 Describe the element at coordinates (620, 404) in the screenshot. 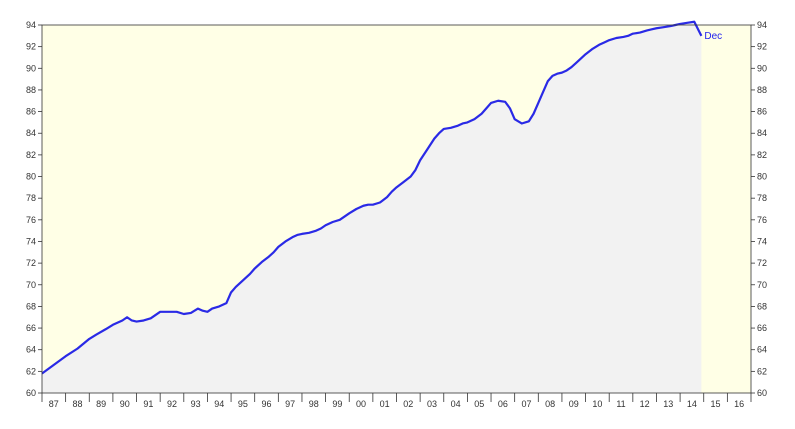

I see `x-tick-label: 11` at that location.